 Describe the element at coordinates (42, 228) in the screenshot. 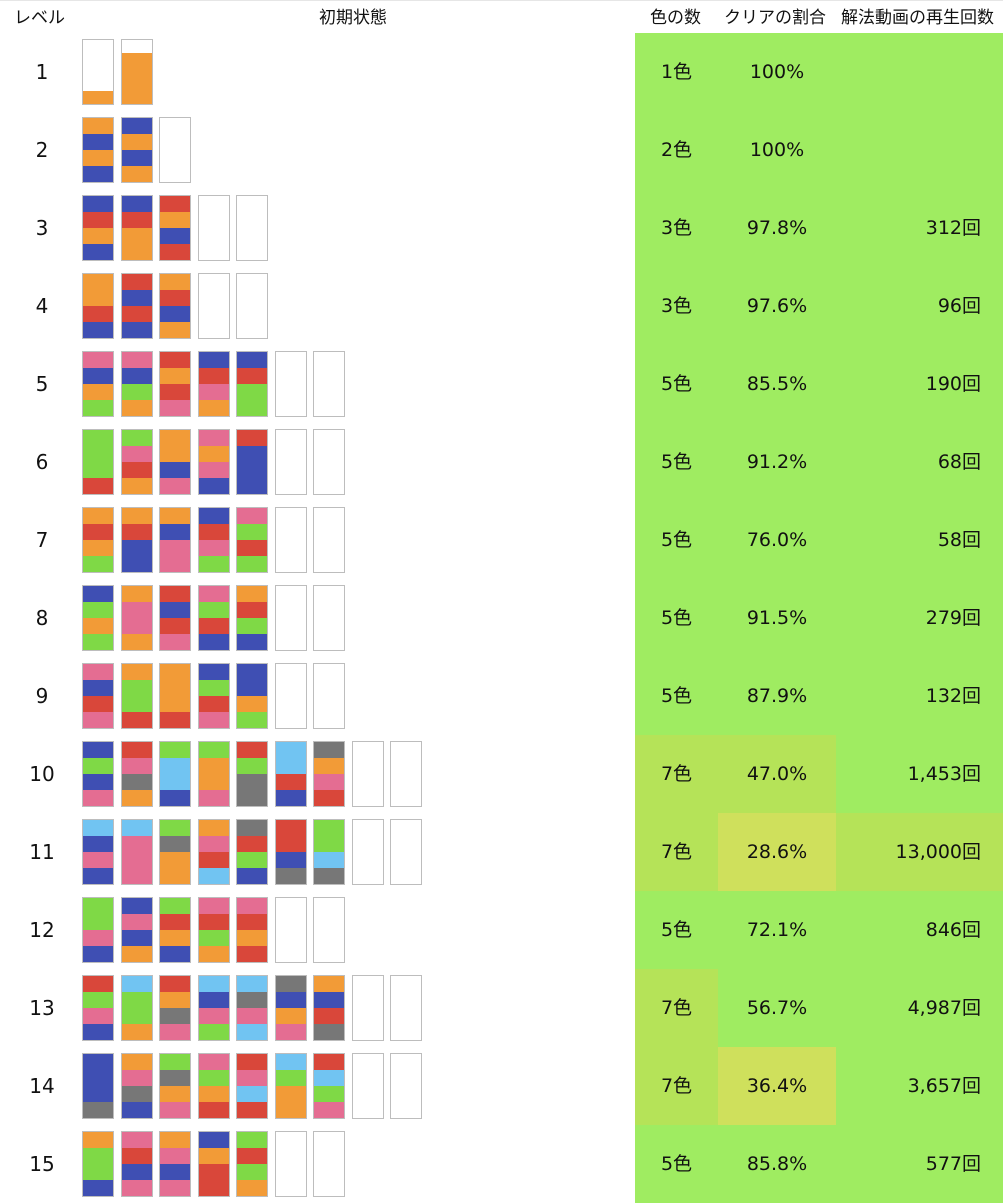

I see `level-number: 3` at that location.